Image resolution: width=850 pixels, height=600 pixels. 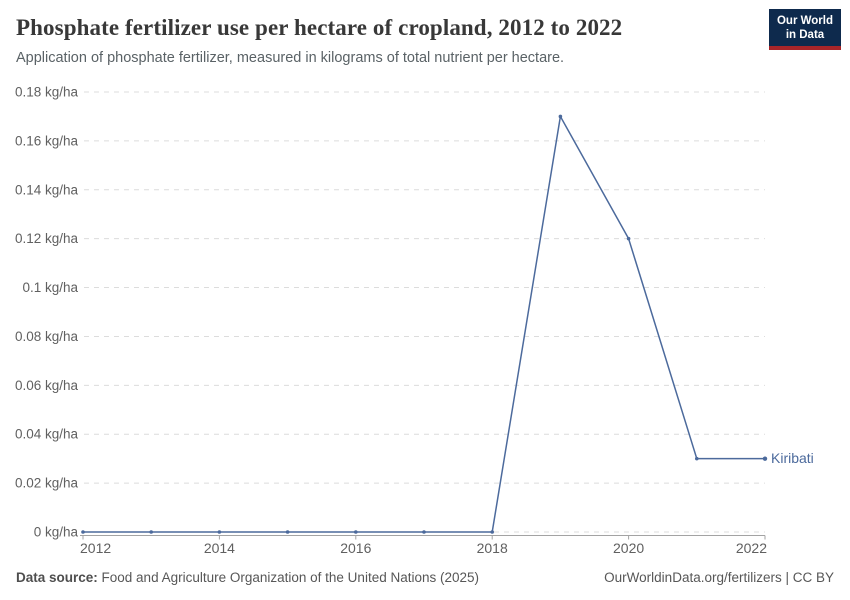 What do you see at coordinates (57, 577) in the screenshot?
I see `data-source-label: Data source:` at bounding box center [57, 577].